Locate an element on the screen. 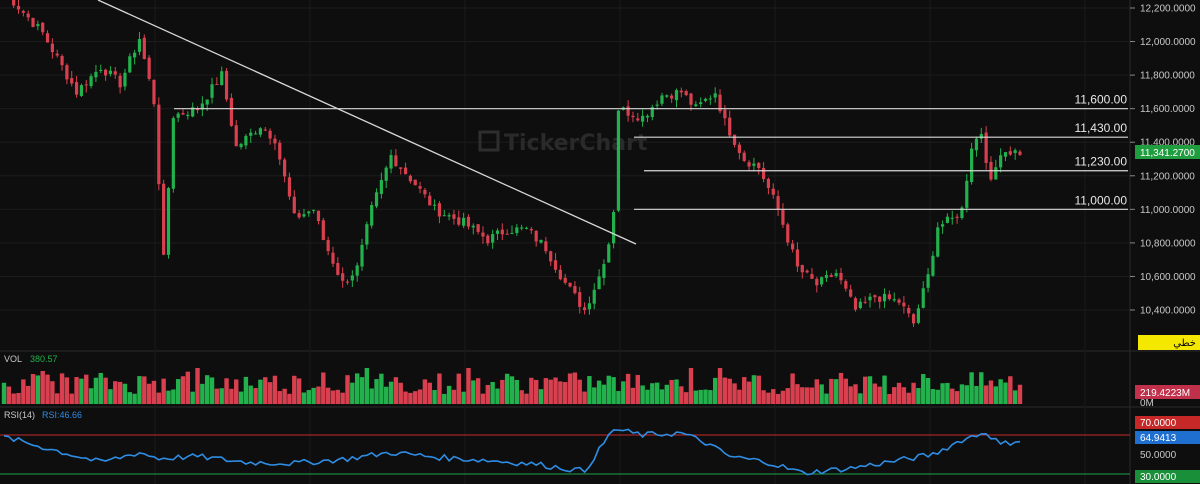 The width and height of the screenshot is (1200, 484). rsi-mid-value: 50.0000 is located at coordinates (1158, 455).